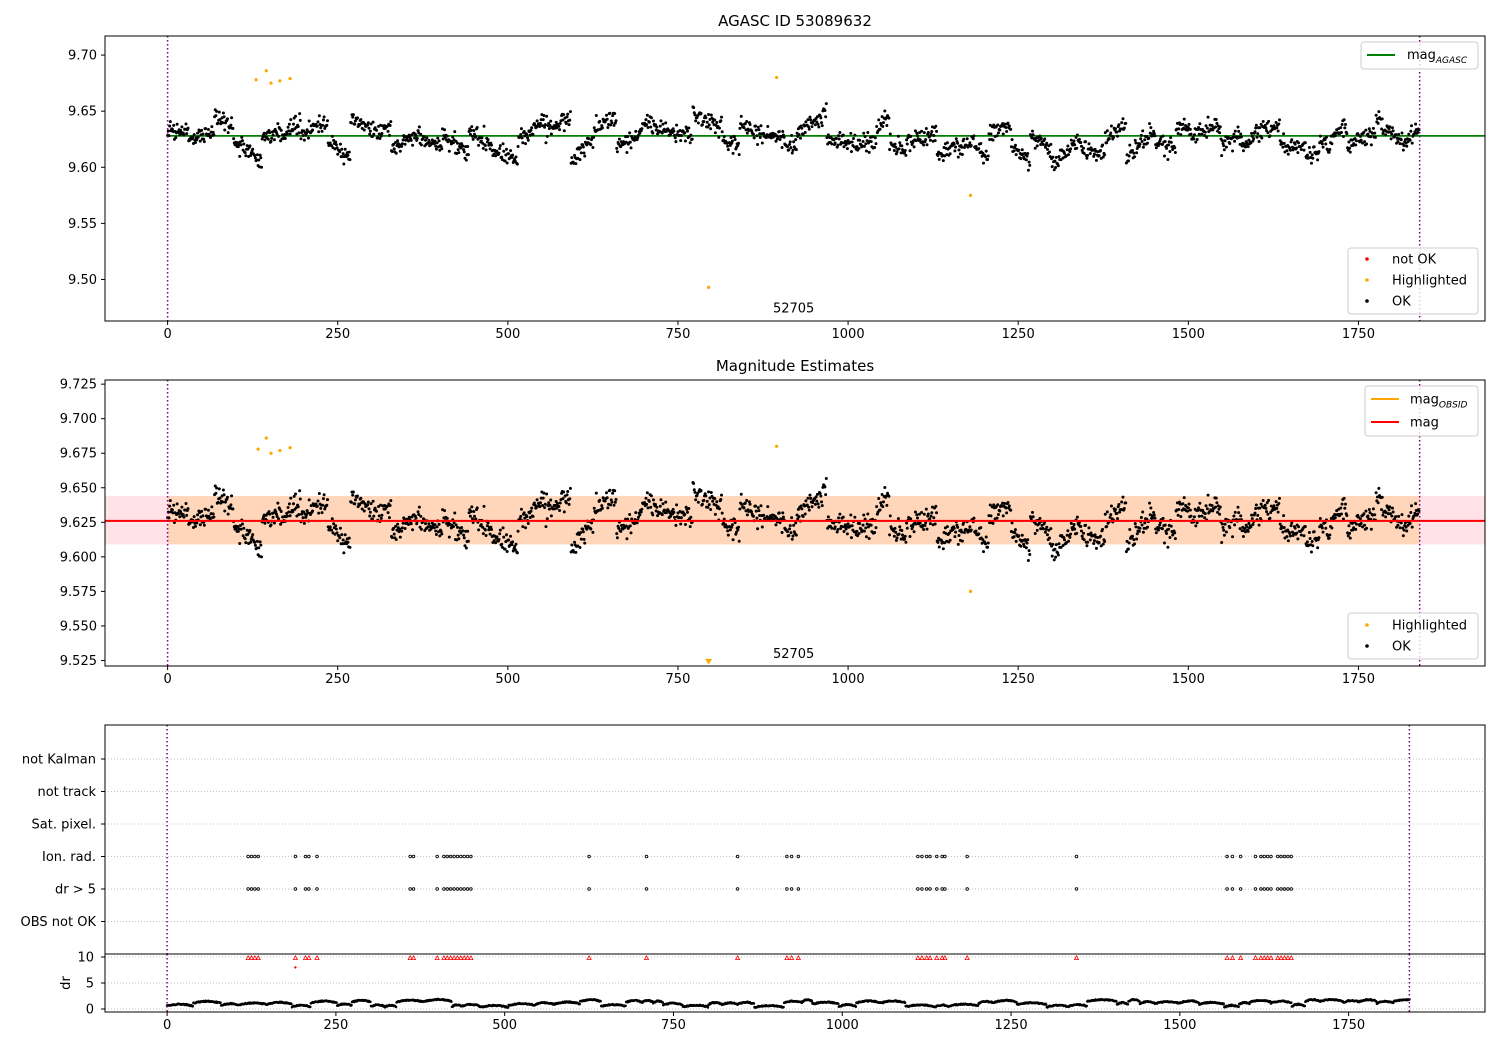  What do you see at coordinates (66, 792) in the screenshot?
I see `flag-row-label: not track` at bounding box center [66, 792].